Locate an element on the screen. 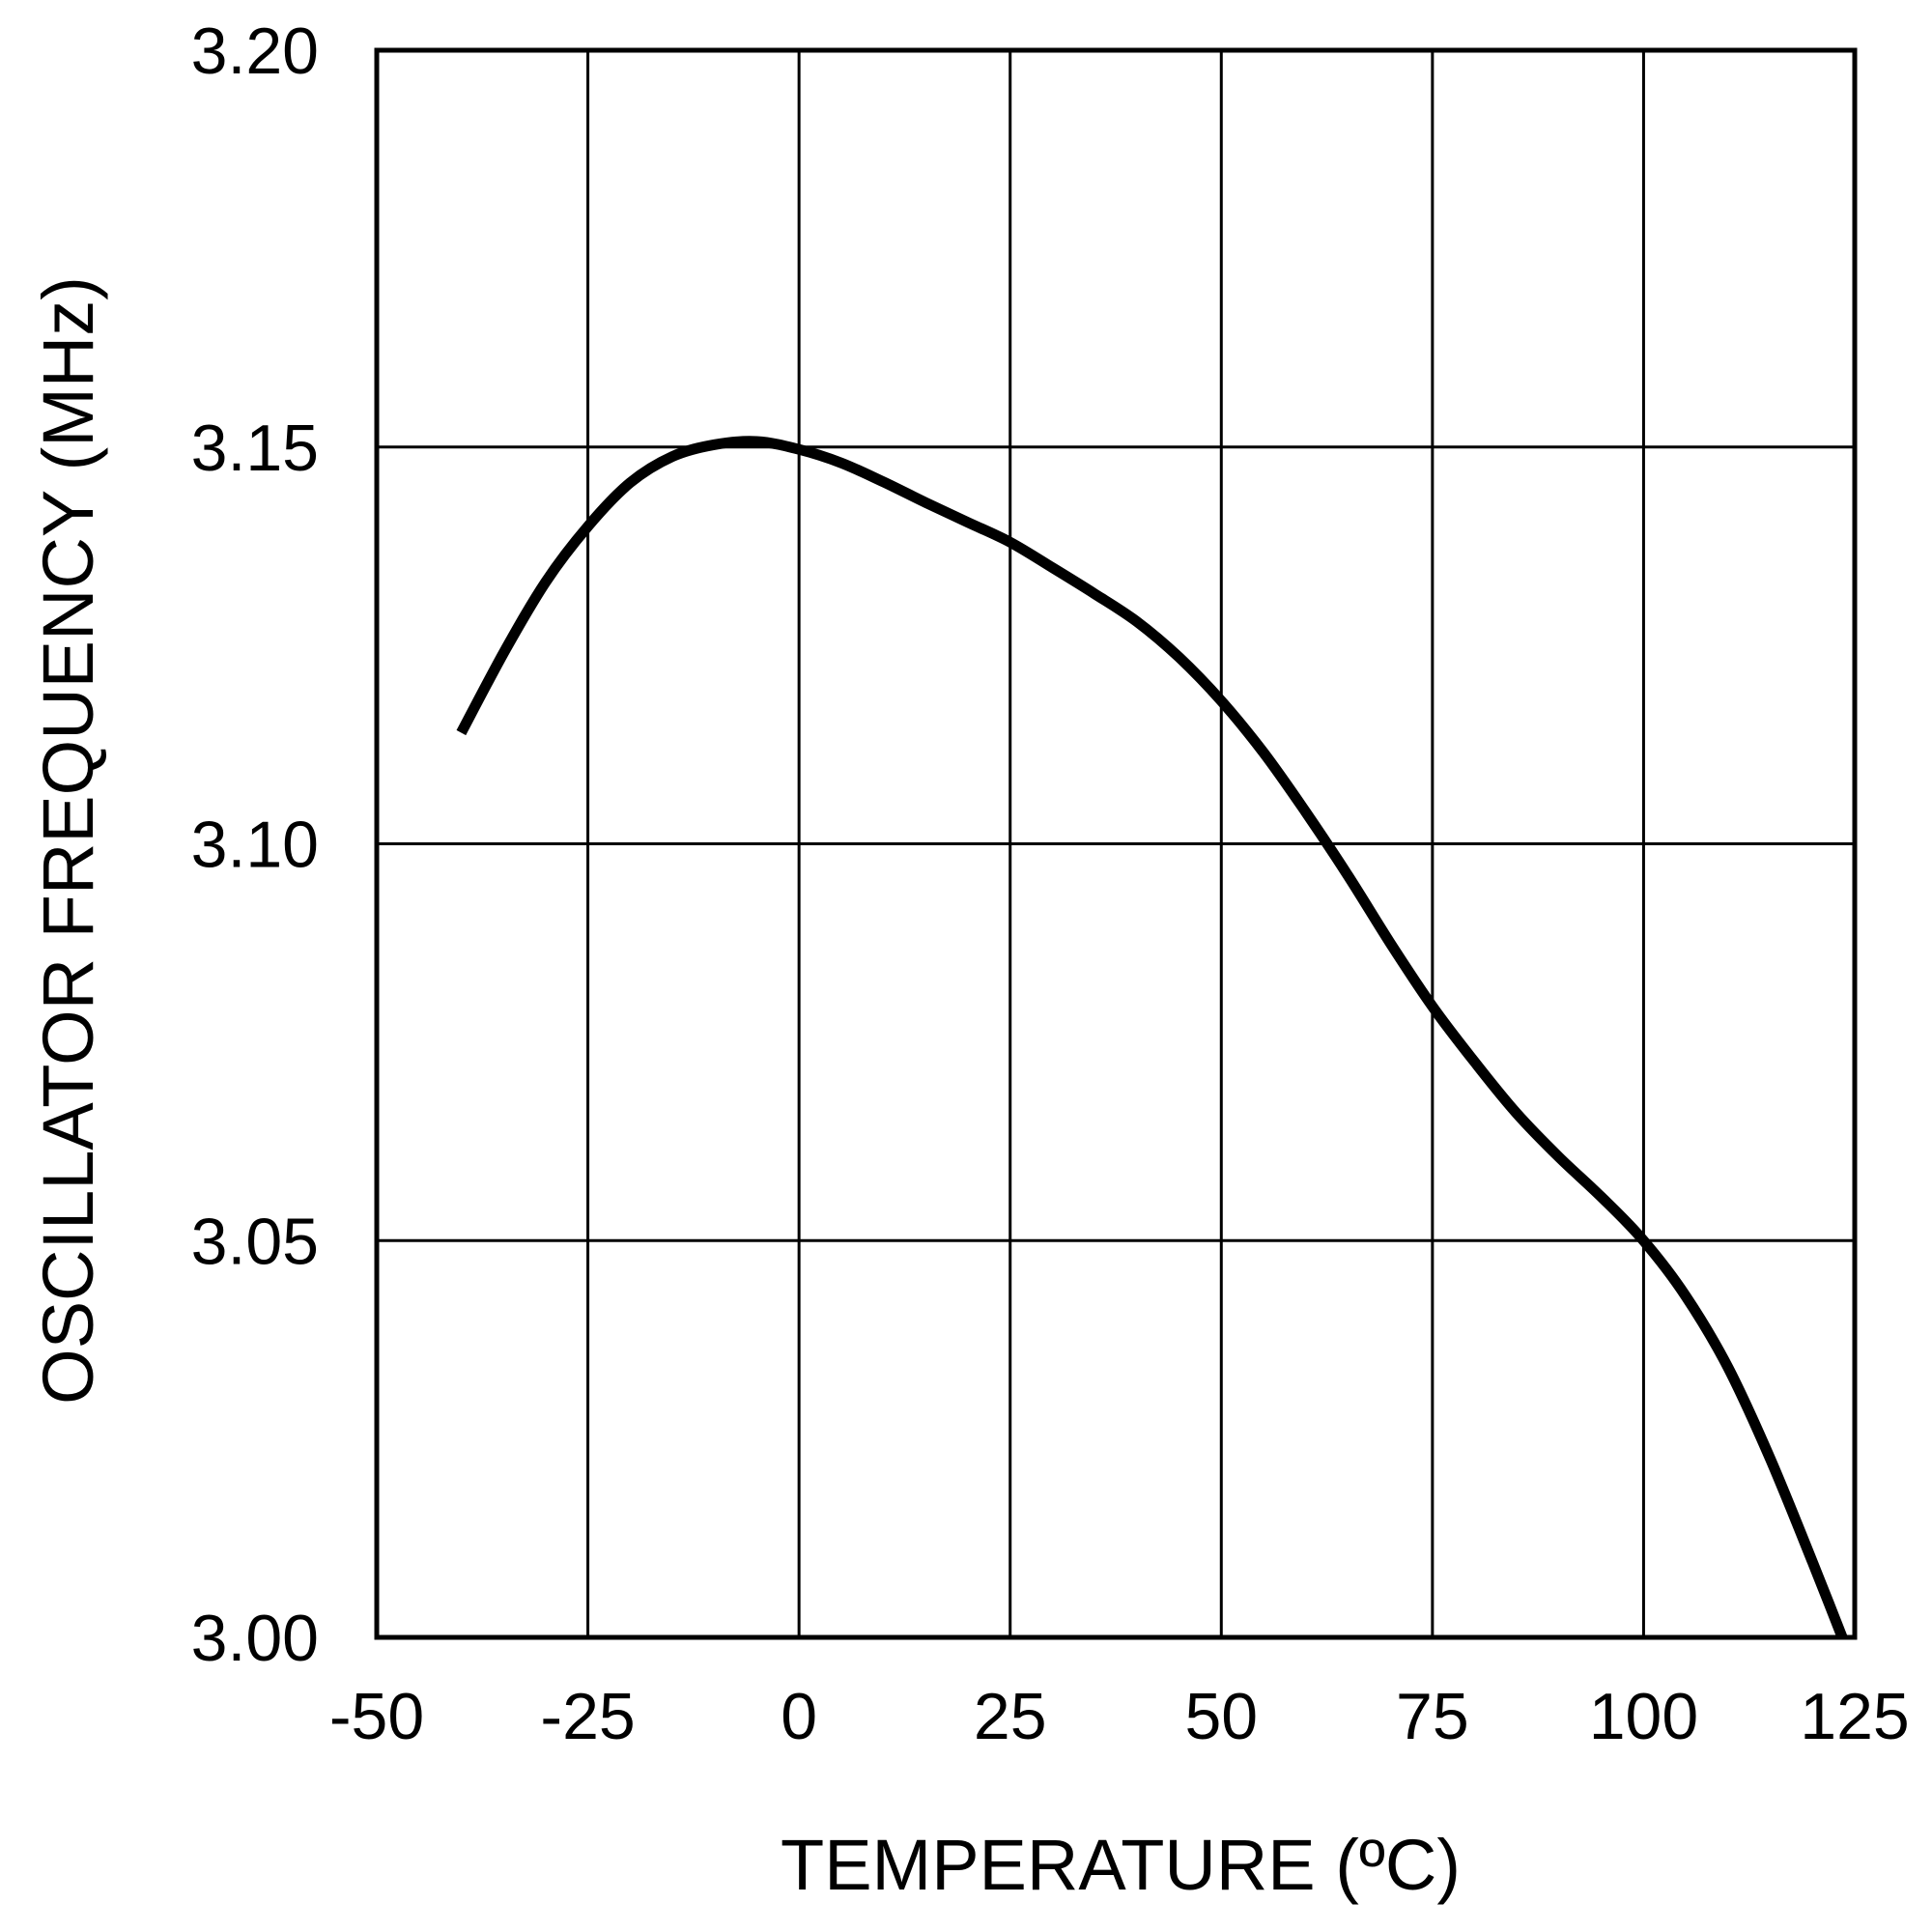  x-tick-labels: -50 -25 0 25 50 75 100 125 is located at coordinates (1119, 1716).